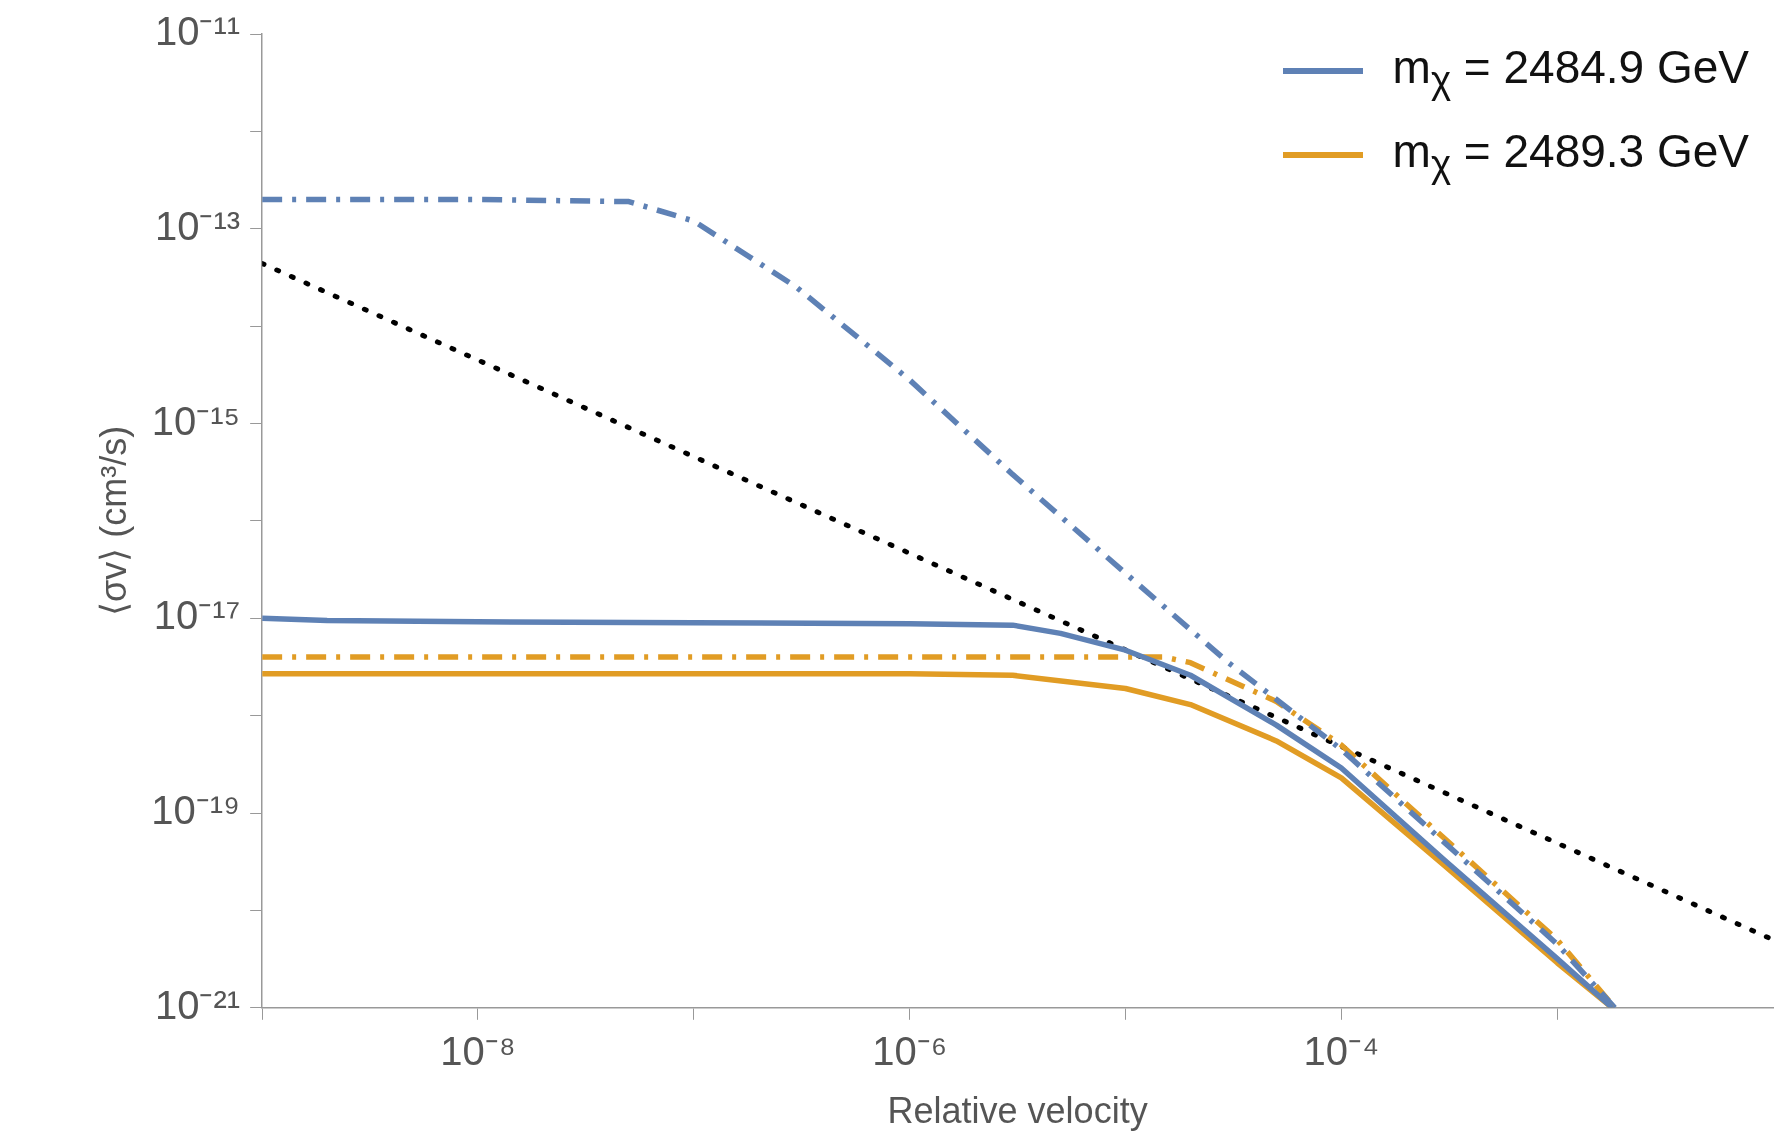 Image resolution: width=1779 pixels, height=1139 pixels. Describe the element at coordinates (198, 1004) in the screenshot. I see `y-tick-label: 10⁻²¹` at that location.